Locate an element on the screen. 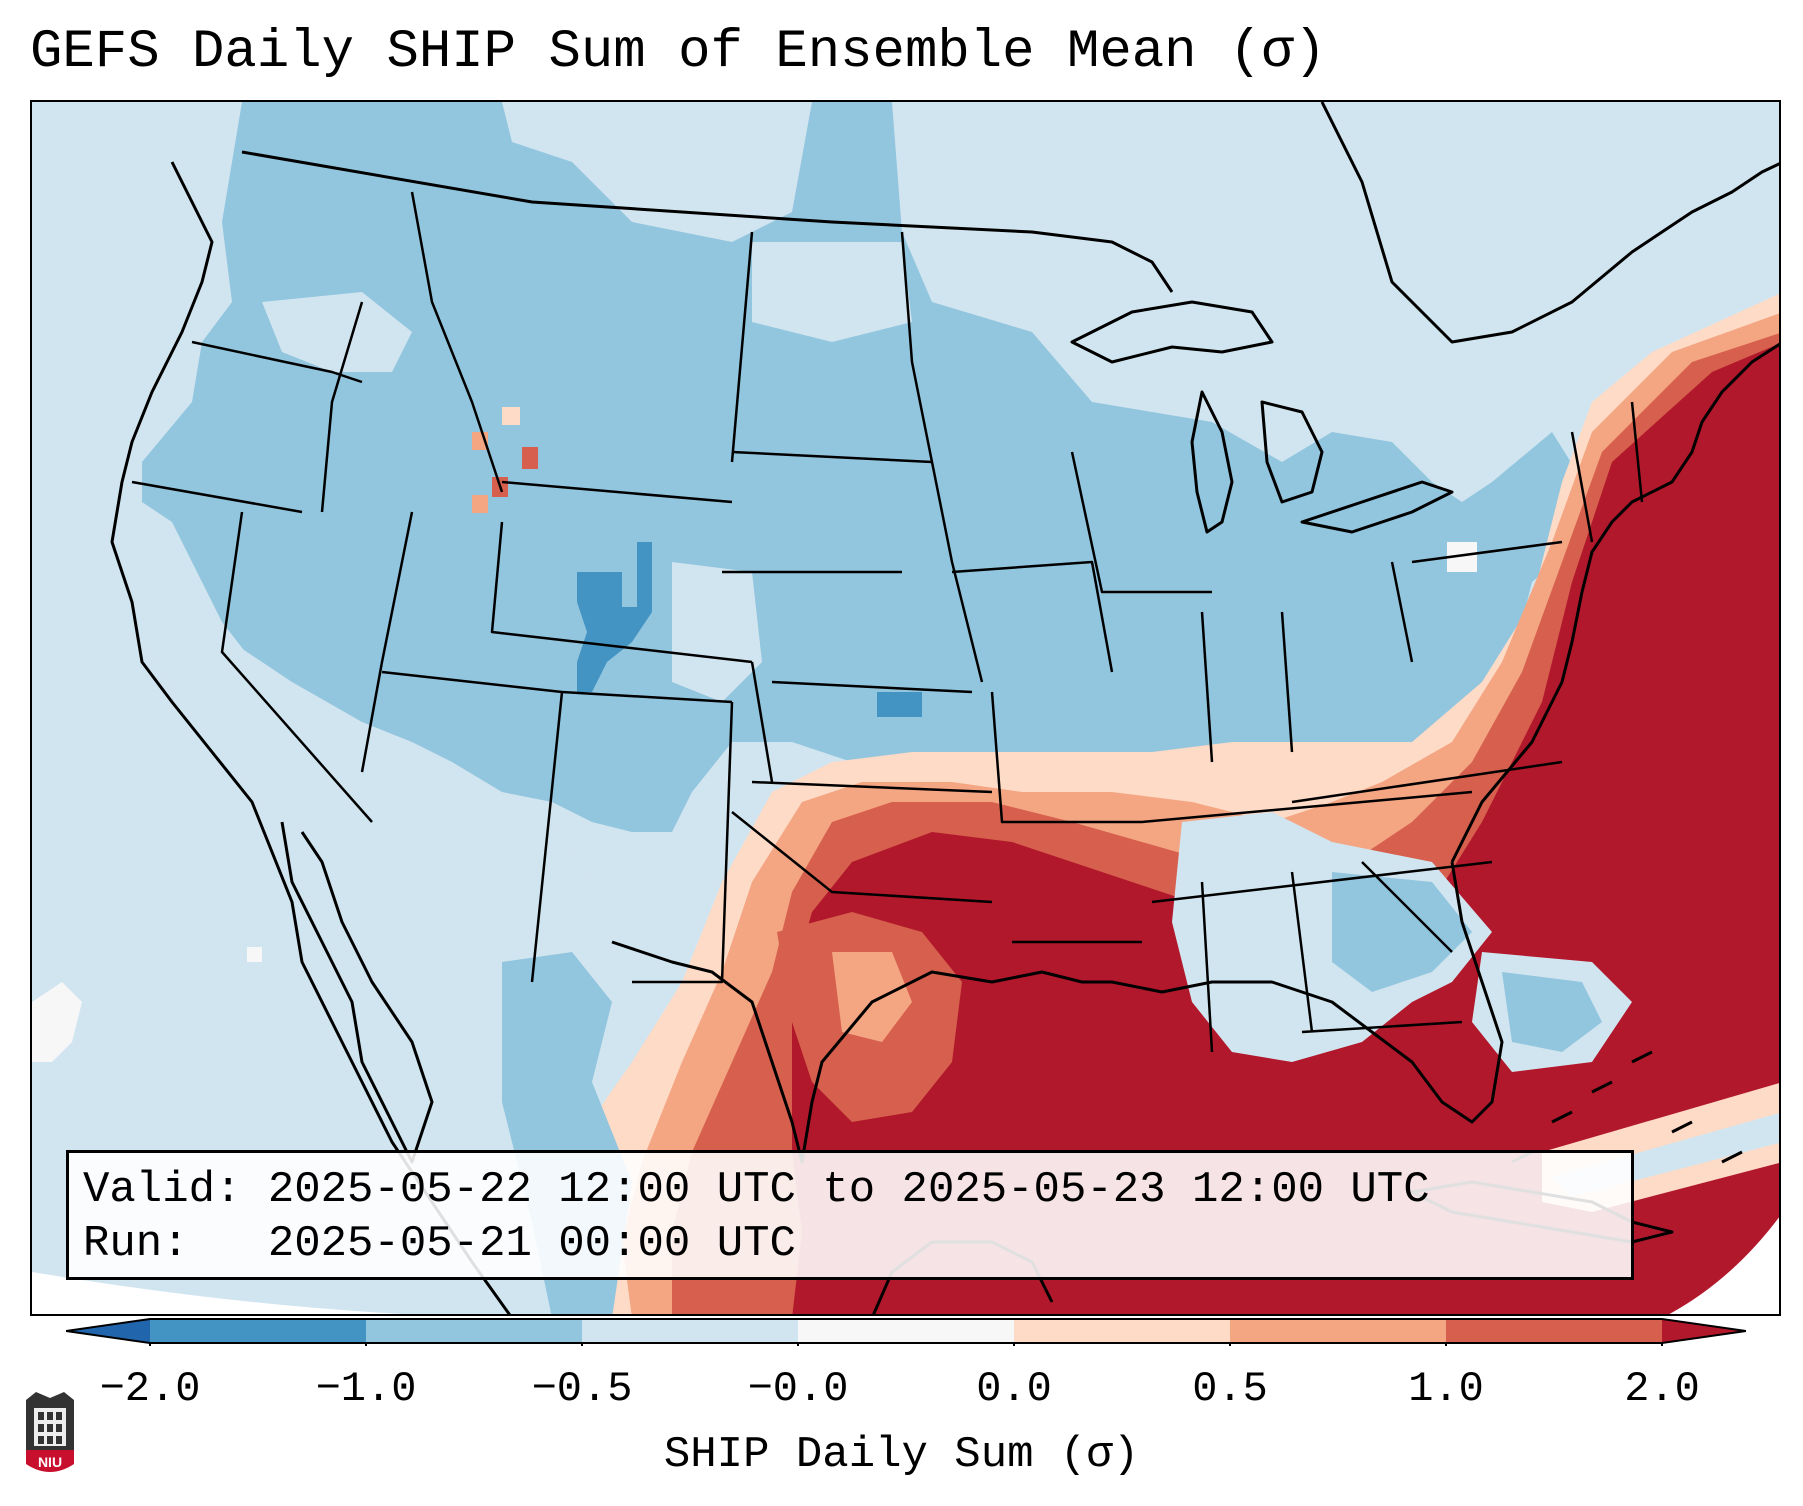 The height and width of the screenshot is (1506, 1803). lake-michigan is located at coordinates (1212, 462).